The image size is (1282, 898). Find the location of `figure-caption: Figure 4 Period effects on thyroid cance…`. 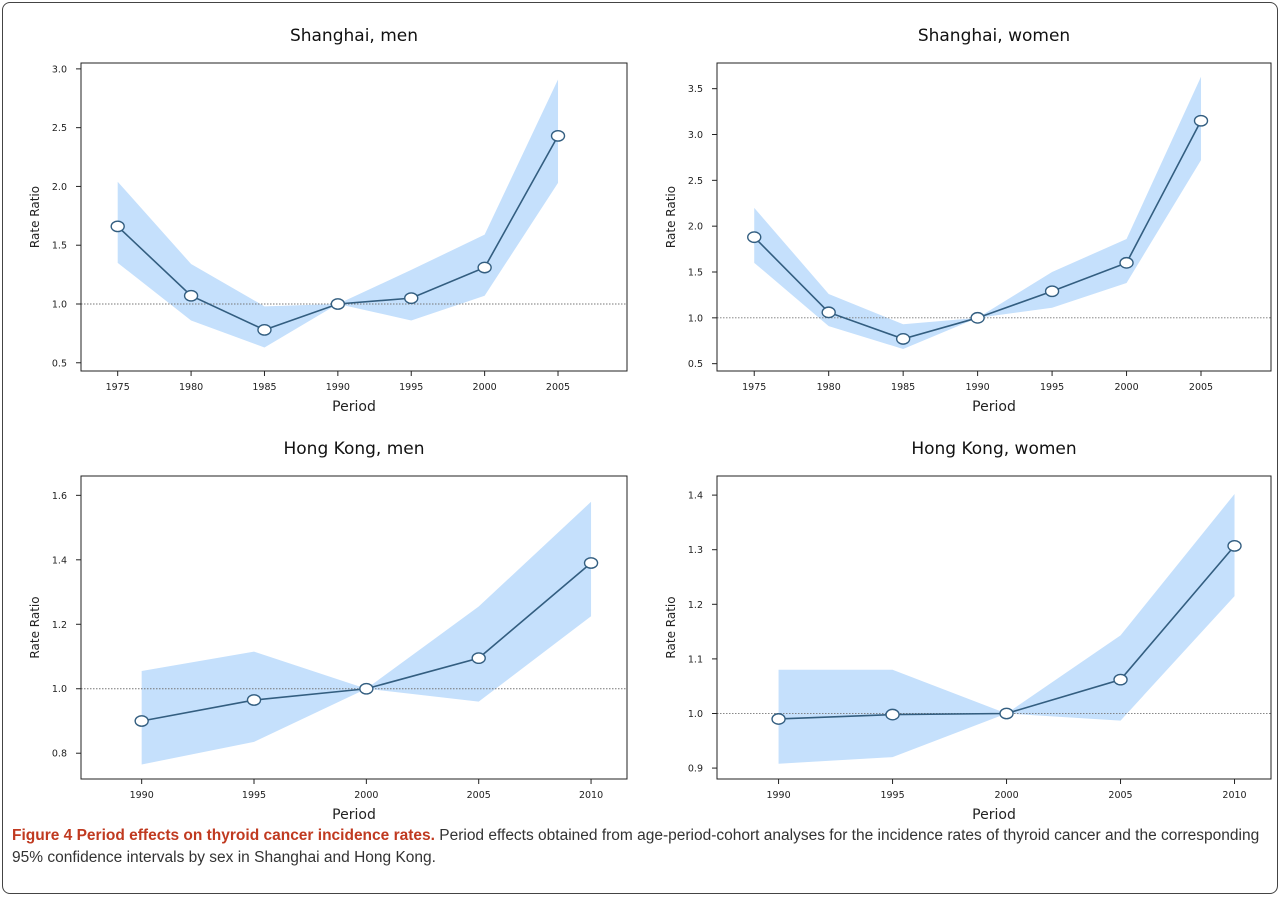

figure-caption: Figure 4 Period effects on thyroid cance… is located at coordinates (639, 847).